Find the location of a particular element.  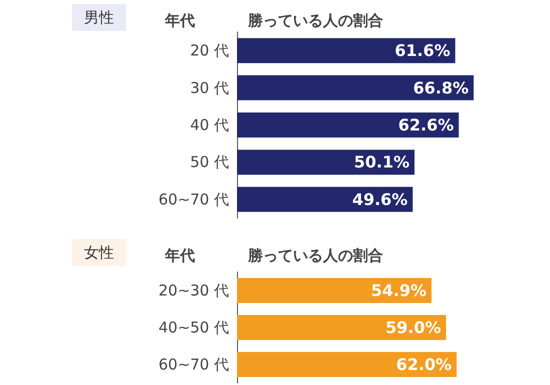

y-tick-label: 30 代 is located at coordinates (209, 87).